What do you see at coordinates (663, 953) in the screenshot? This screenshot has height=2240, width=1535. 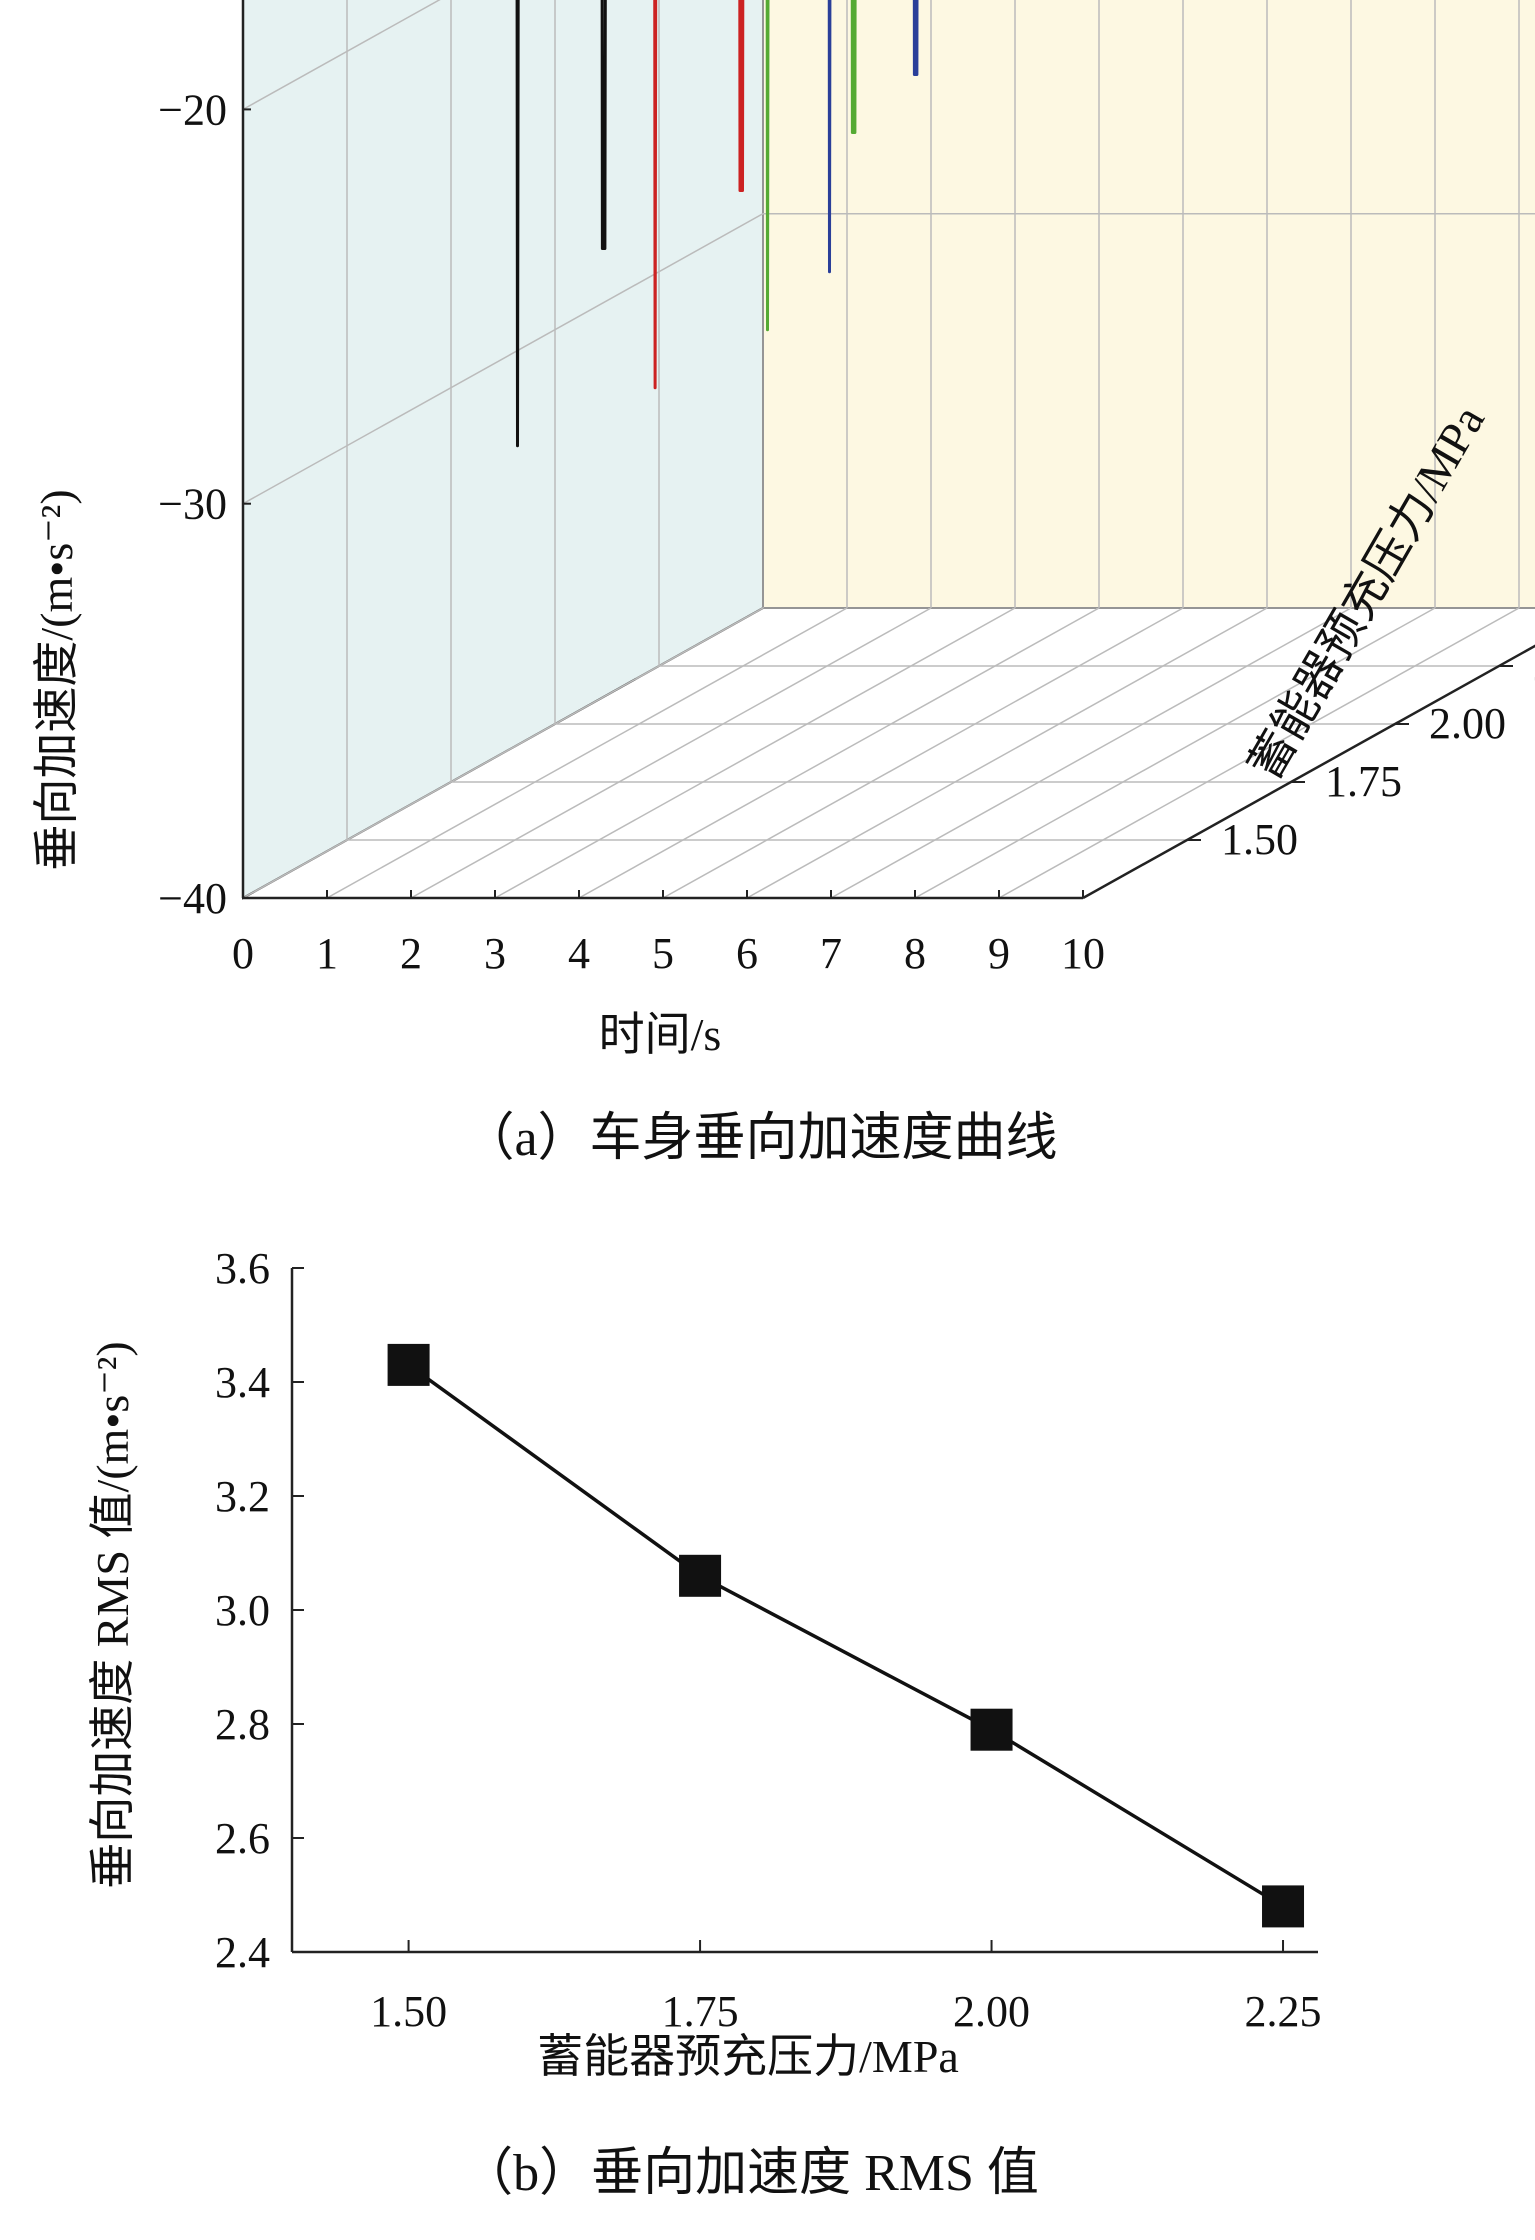 I see `x-tick-label: 5` at bounding box center [663, 953].